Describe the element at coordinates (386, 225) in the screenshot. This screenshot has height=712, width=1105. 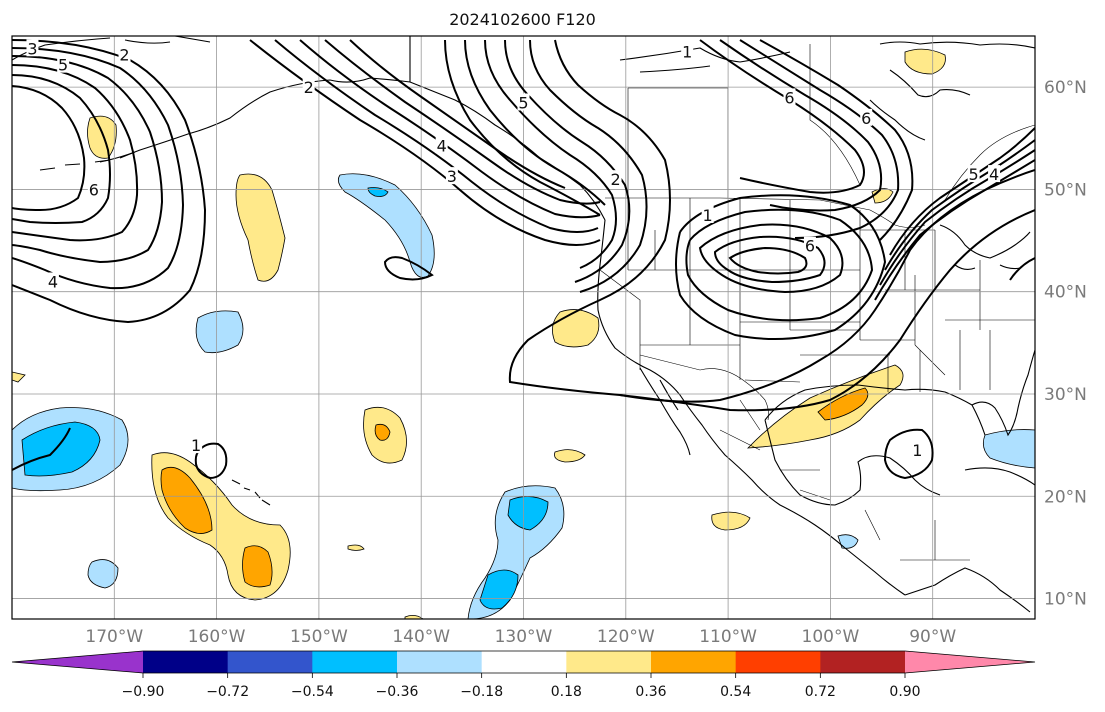
I see `fill-negative-goa` at that location.